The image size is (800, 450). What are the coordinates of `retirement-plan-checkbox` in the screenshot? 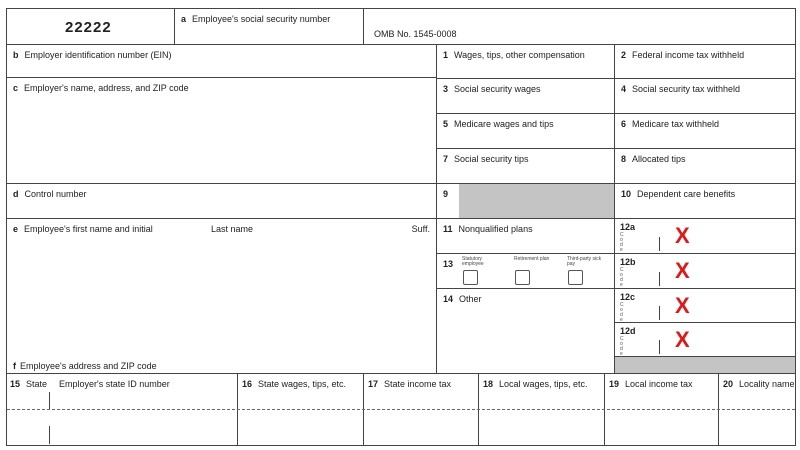 It's located at (522, 277).